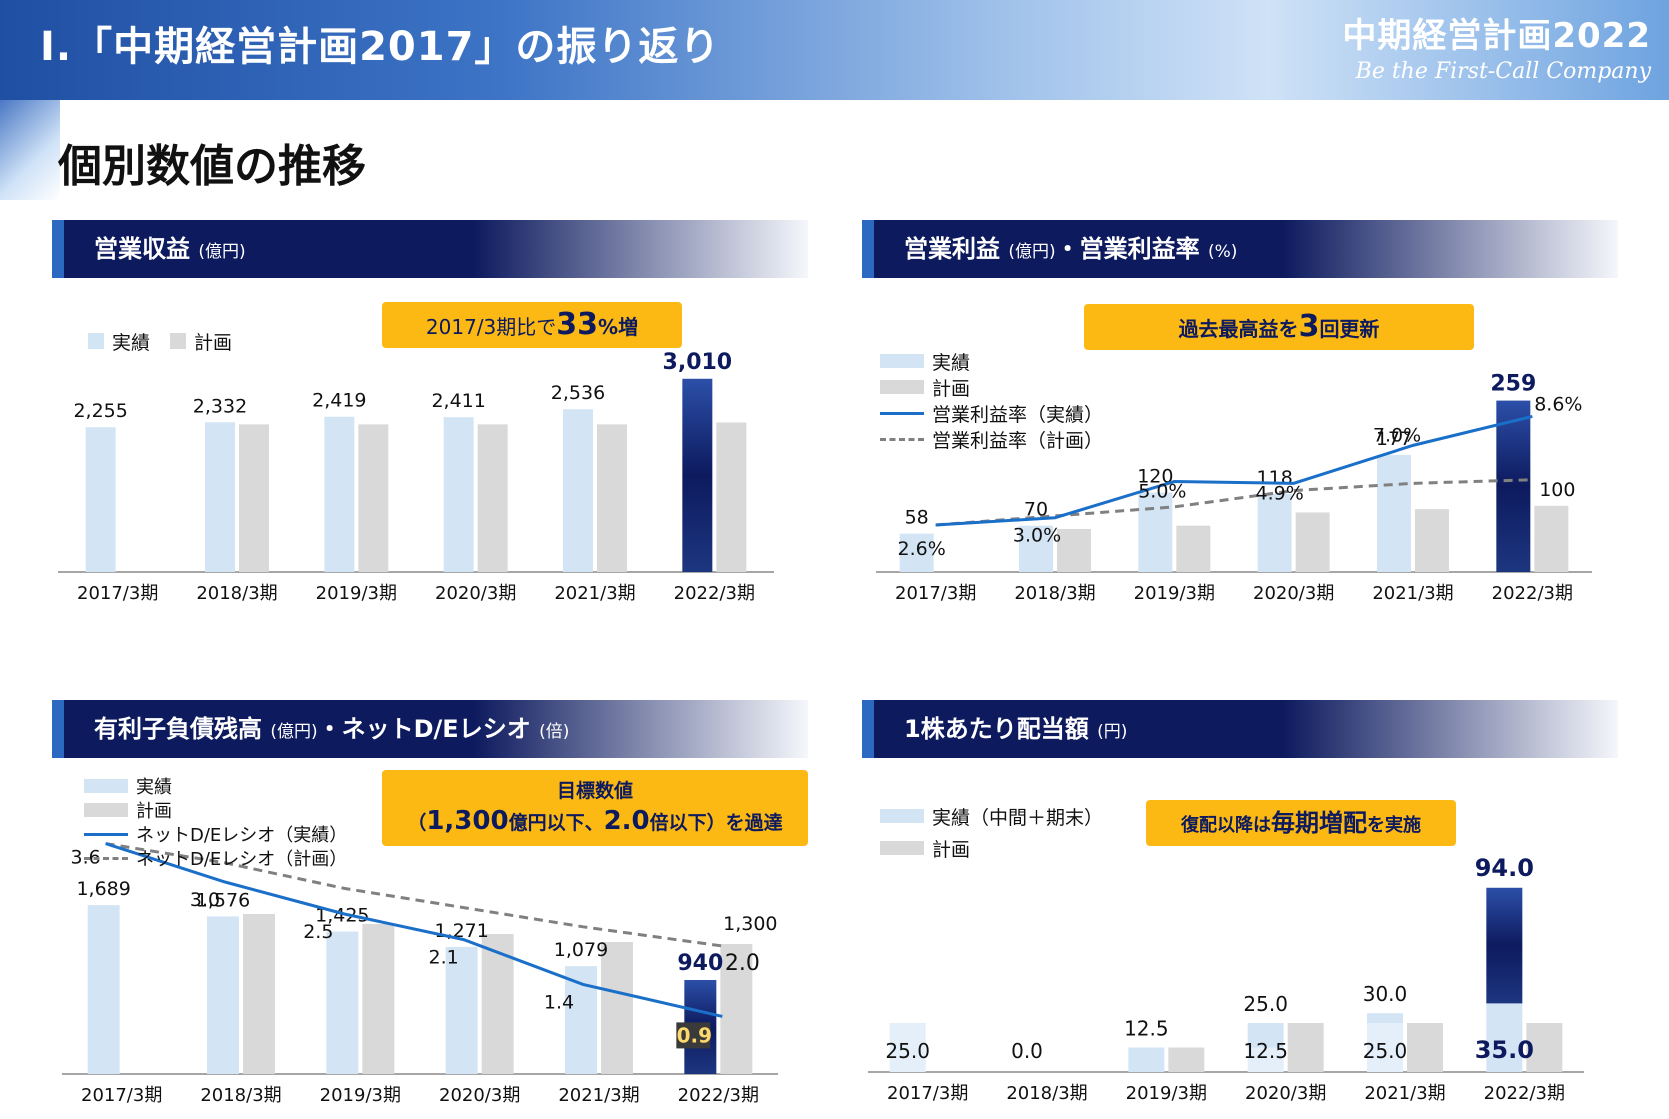  What do you see at coordinates (479, 1095) in the screenshot?
I see `x-tick-label: 2020/3期` at bounding box center [479, 1095].